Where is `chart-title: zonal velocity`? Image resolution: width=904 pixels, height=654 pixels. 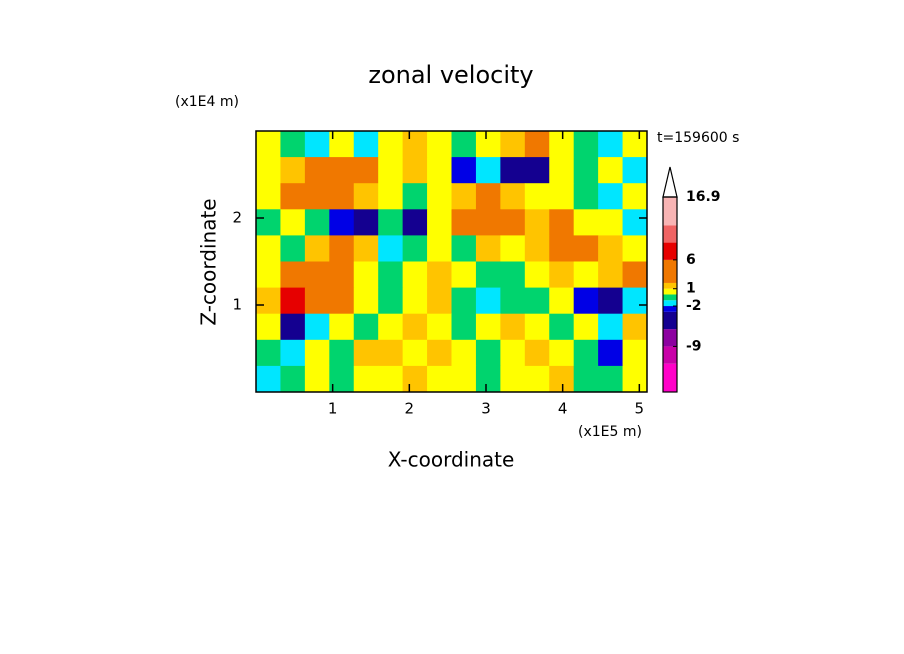 chart-title: zonal velocity is located at coordinates (450, 75).